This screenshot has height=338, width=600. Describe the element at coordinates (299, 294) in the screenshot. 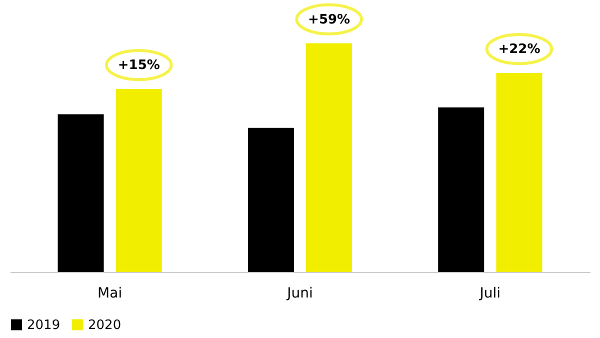

I see `x-tick-label: Juni` at that location.